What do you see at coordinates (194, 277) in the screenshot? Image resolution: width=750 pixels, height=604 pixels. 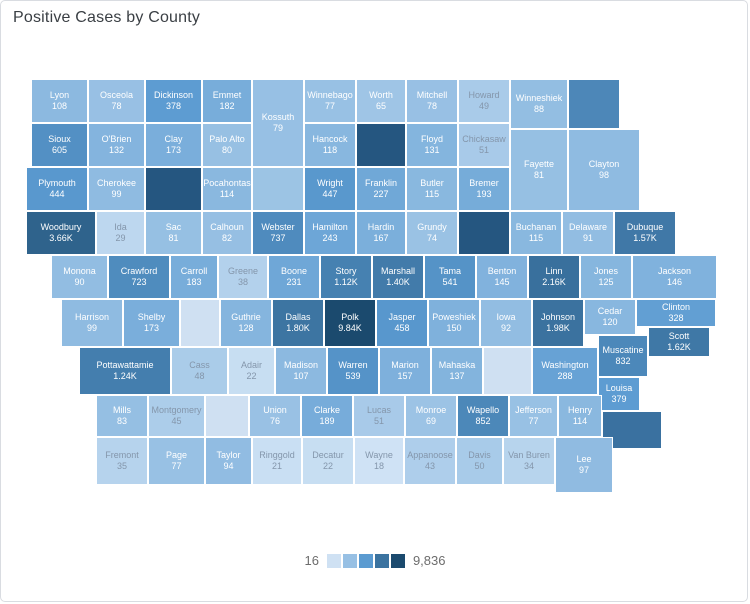 I see `county-carroll: Carroll 183` at bounding box center [194, 277].